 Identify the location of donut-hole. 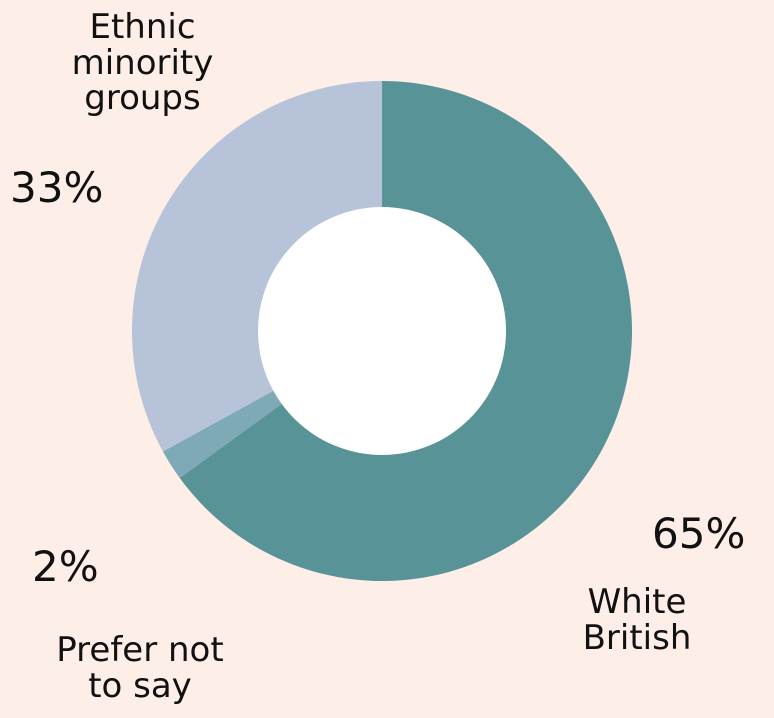
(382, 331).